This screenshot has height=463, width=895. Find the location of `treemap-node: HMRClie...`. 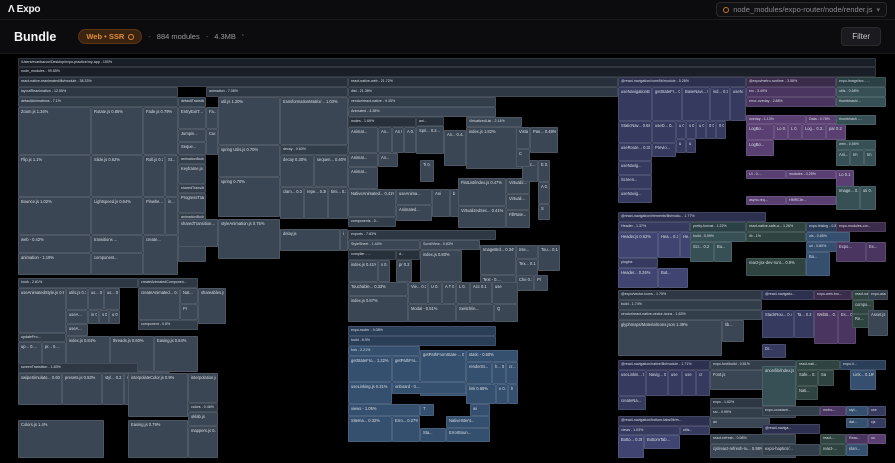

treemap-node: HMRClie... is located at coordinates (811, 200).